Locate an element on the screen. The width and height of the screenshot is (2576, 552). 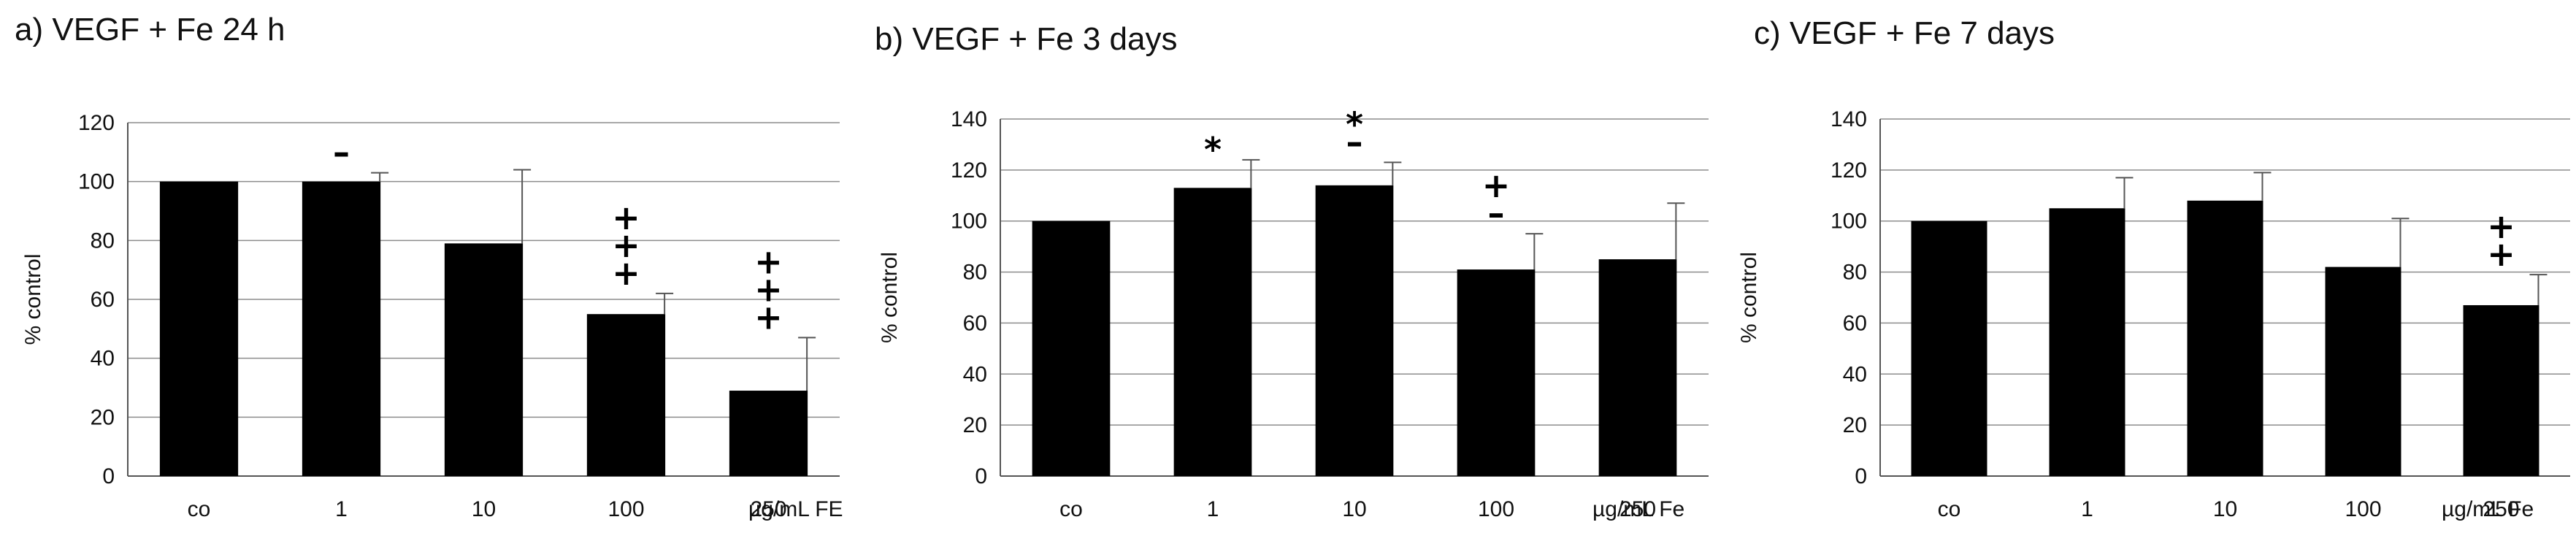
significance-marker: *– is located at coordinates (1354, 132).